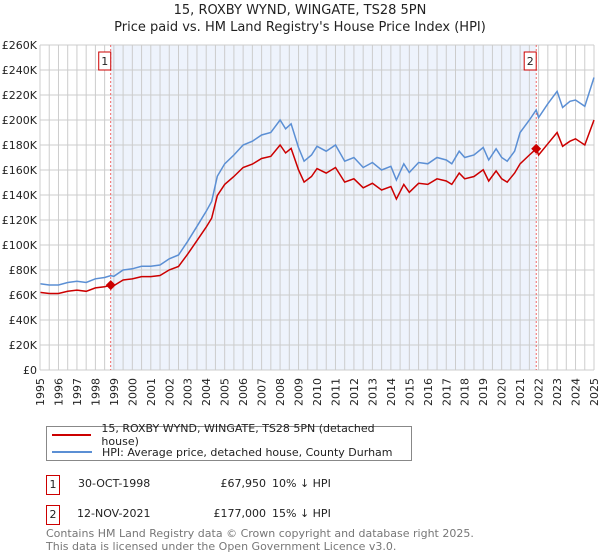 This screenshot has height=560, width=600. Describe the element at coordinates (188, 392) in the screenshot. I see `x-tick-label: 2003` at that location.